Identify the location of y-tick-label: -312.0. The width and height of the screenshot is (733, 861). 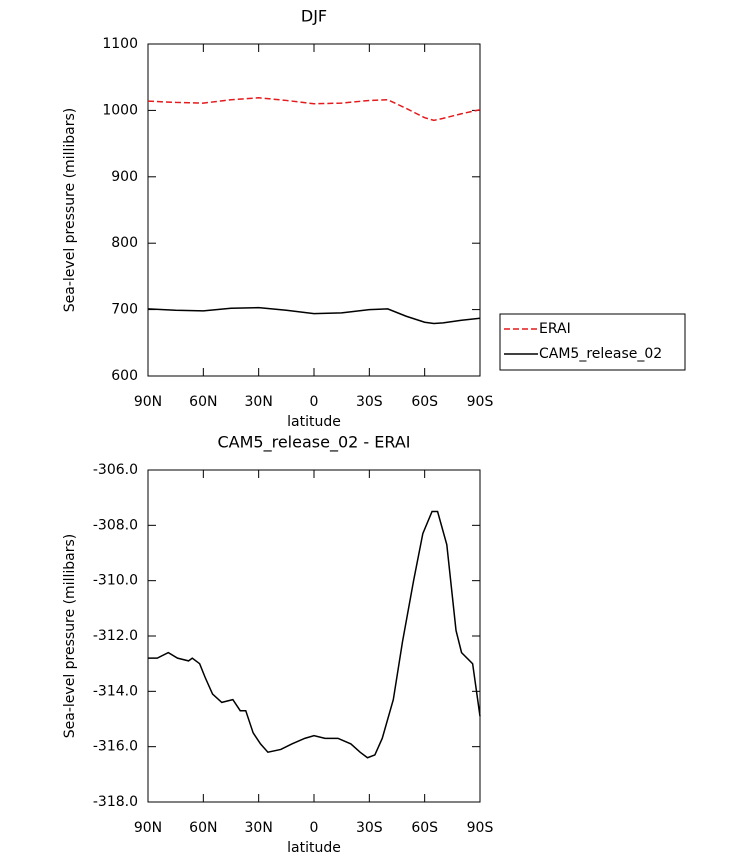
(115, 636).